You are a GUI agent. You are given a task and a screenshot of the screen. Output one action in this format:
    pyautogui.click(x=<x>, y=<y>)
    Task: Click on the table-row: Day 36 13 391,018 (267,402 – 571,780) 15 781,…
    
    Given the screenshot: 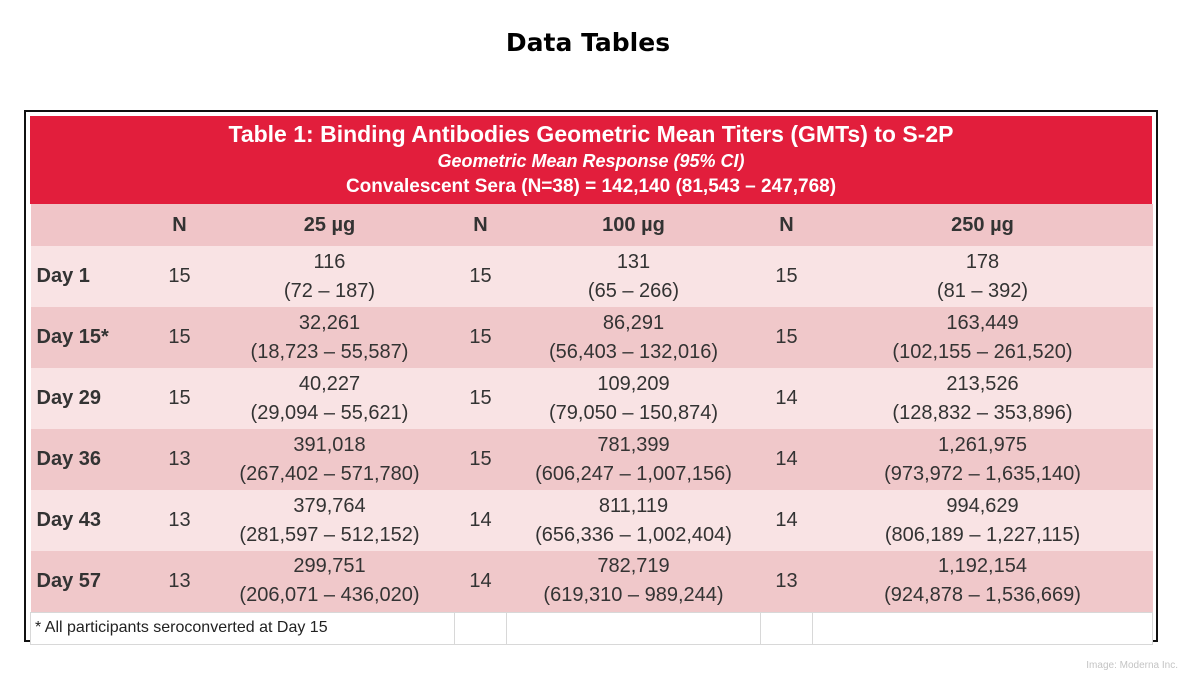 What is the action you would take?
    pyautogui.click(x=591, y=459)
    